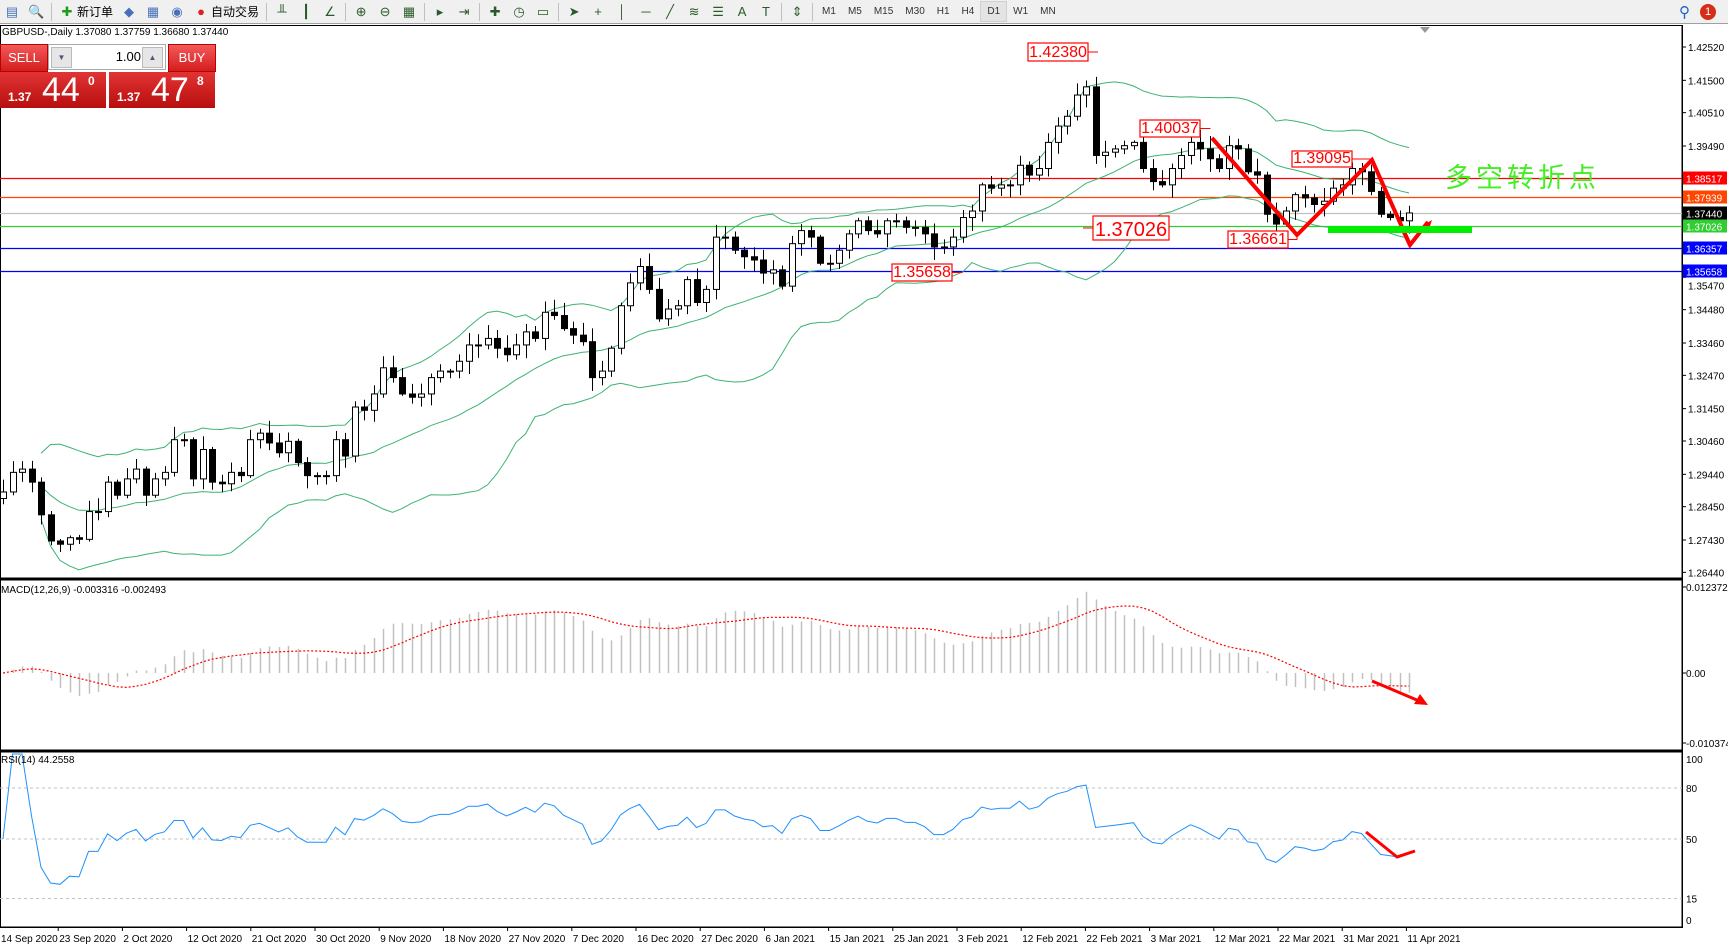 This screenshot has height=947, width=1728. I want to click on zigzag-arrow, so click(1311, 191).